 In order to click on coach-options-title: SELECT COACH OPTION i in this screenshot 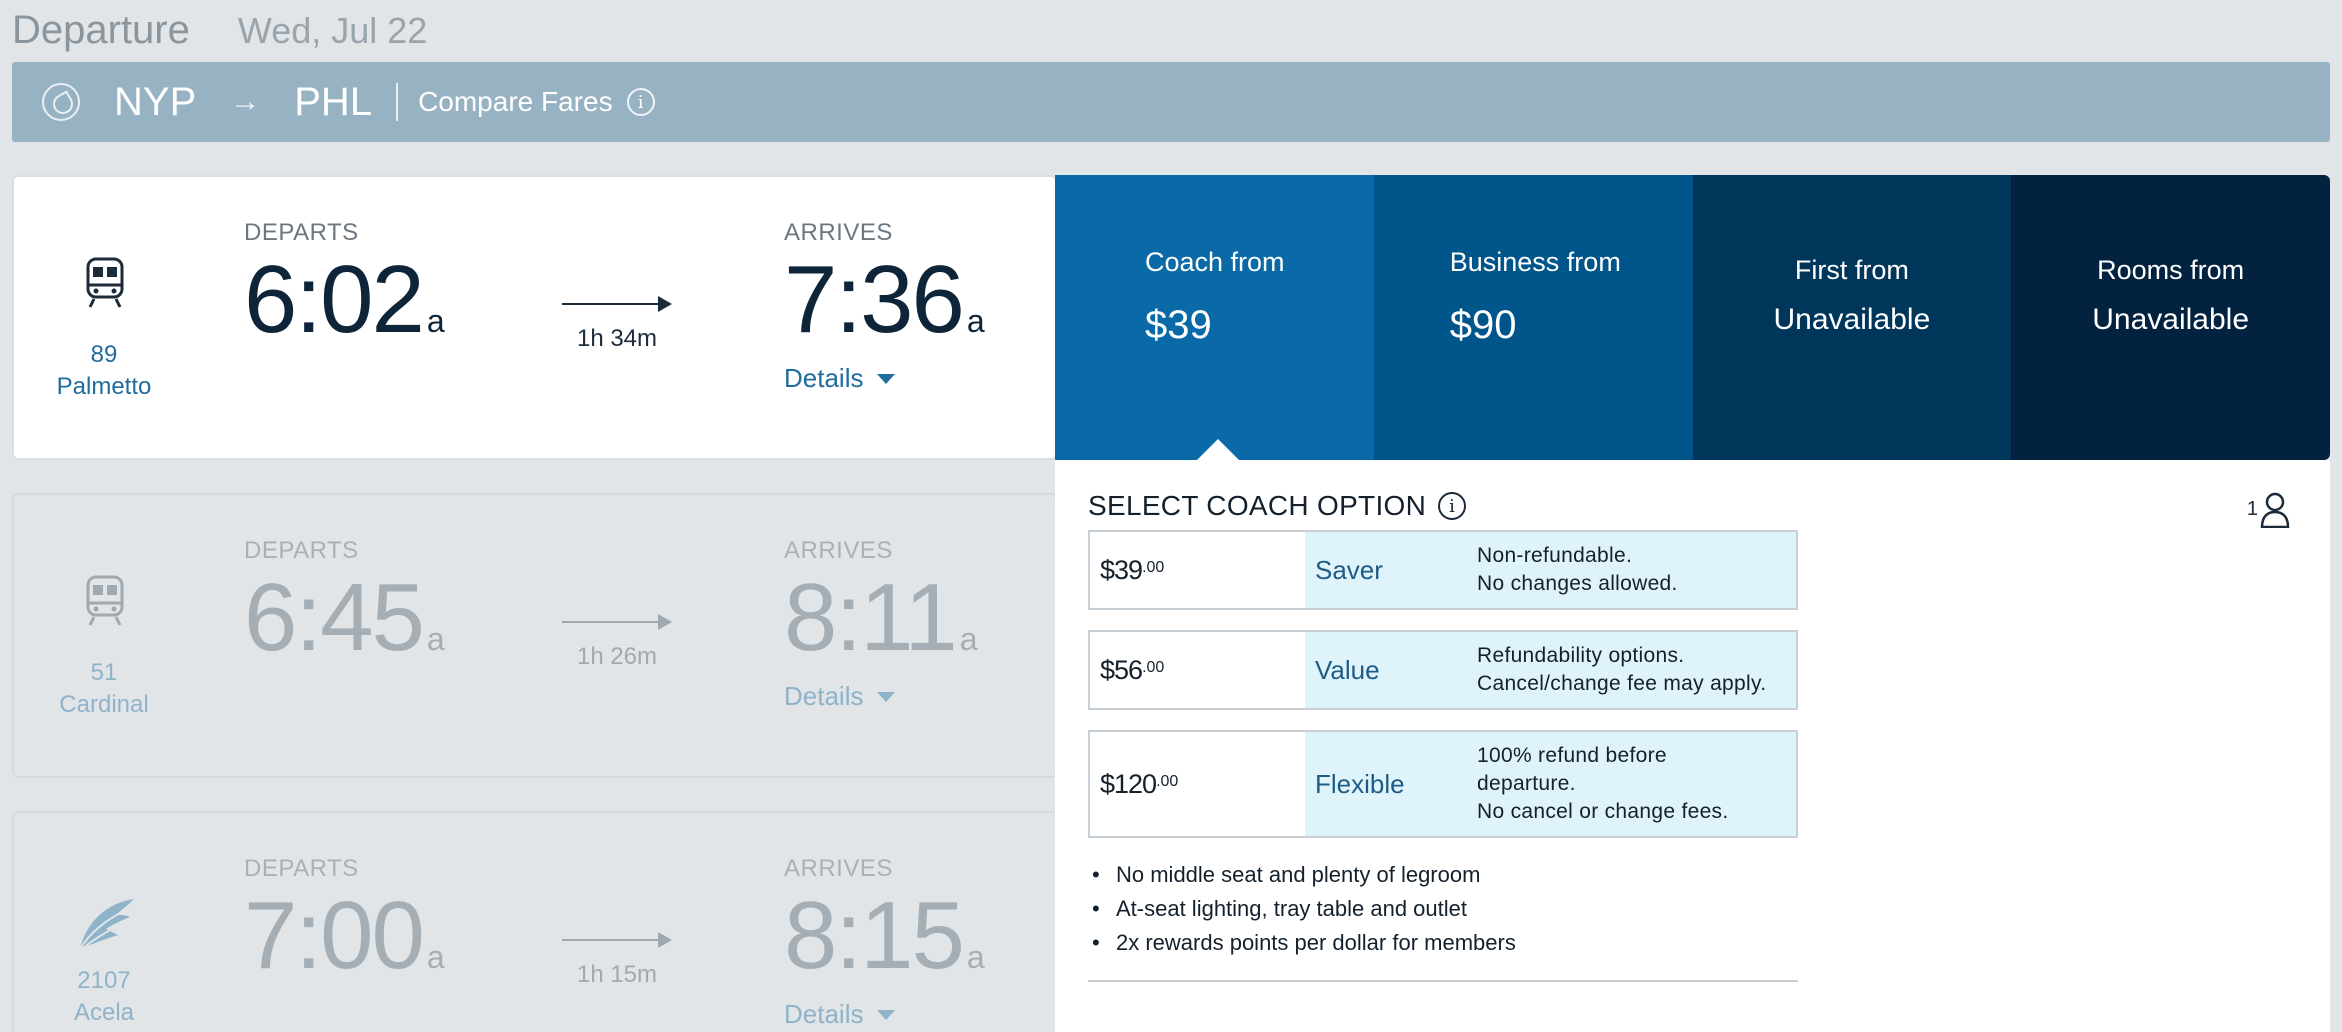, I will do `click(1277, 506)`.